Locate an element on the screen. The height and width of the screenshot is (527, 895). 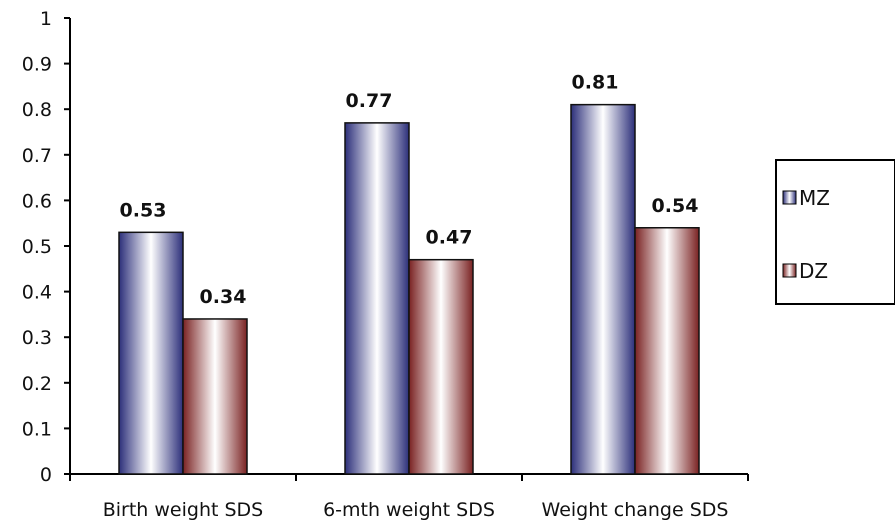
y-tick-label: 0.8 is located at coordinates (37, 110).